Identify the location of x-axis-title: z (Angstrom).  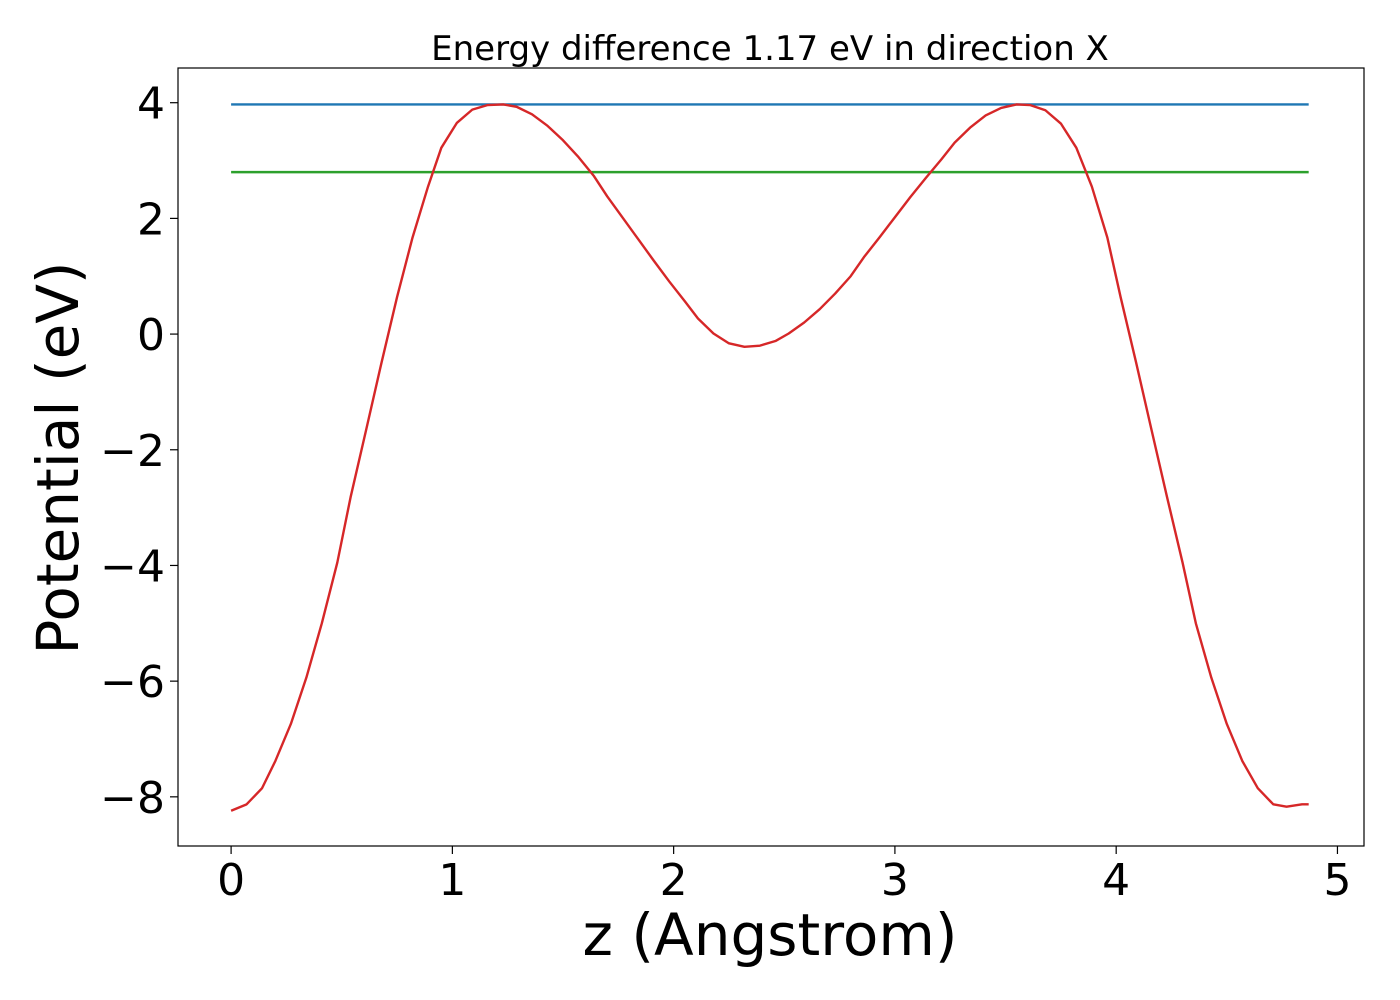
(770, 935).